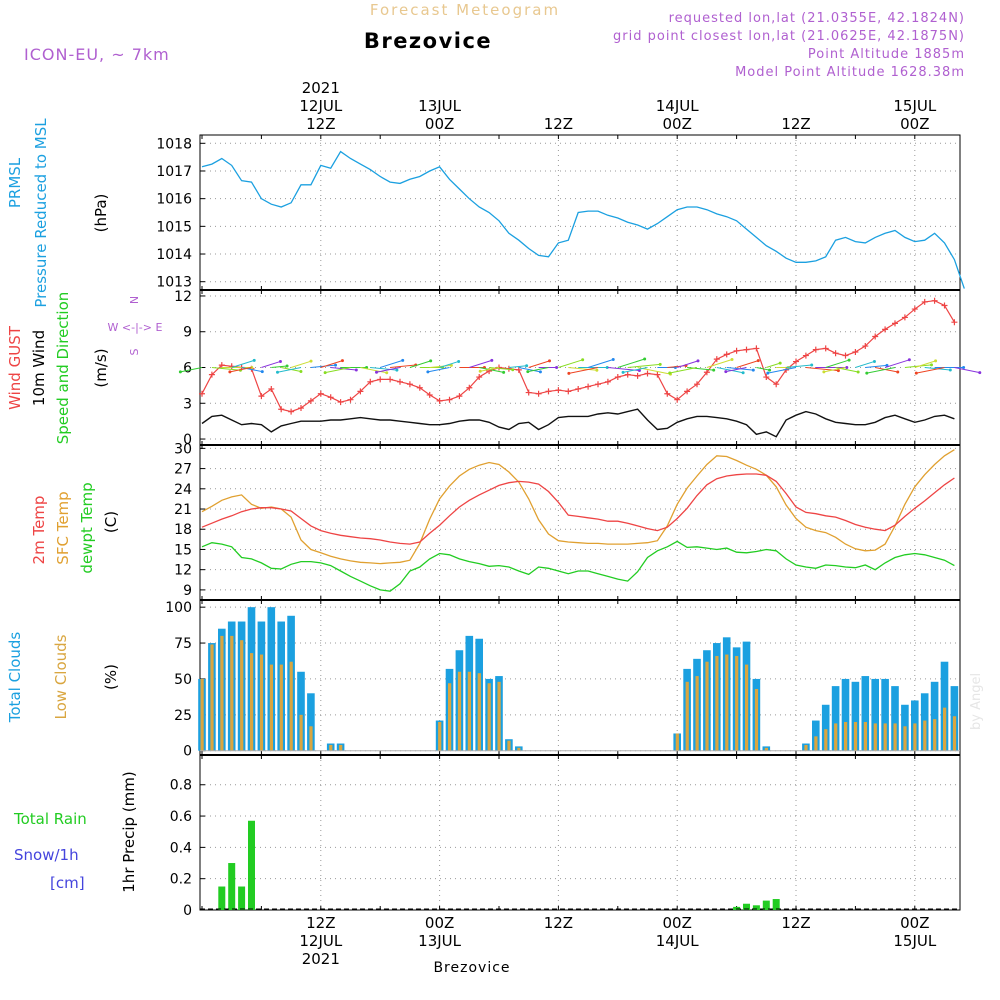 Image resolution: width=1000 pixels, height=1000 pixels. Describe the element at coordinates (321, 88) in the screenshot. I see `top-time-label: 2021` at that location.